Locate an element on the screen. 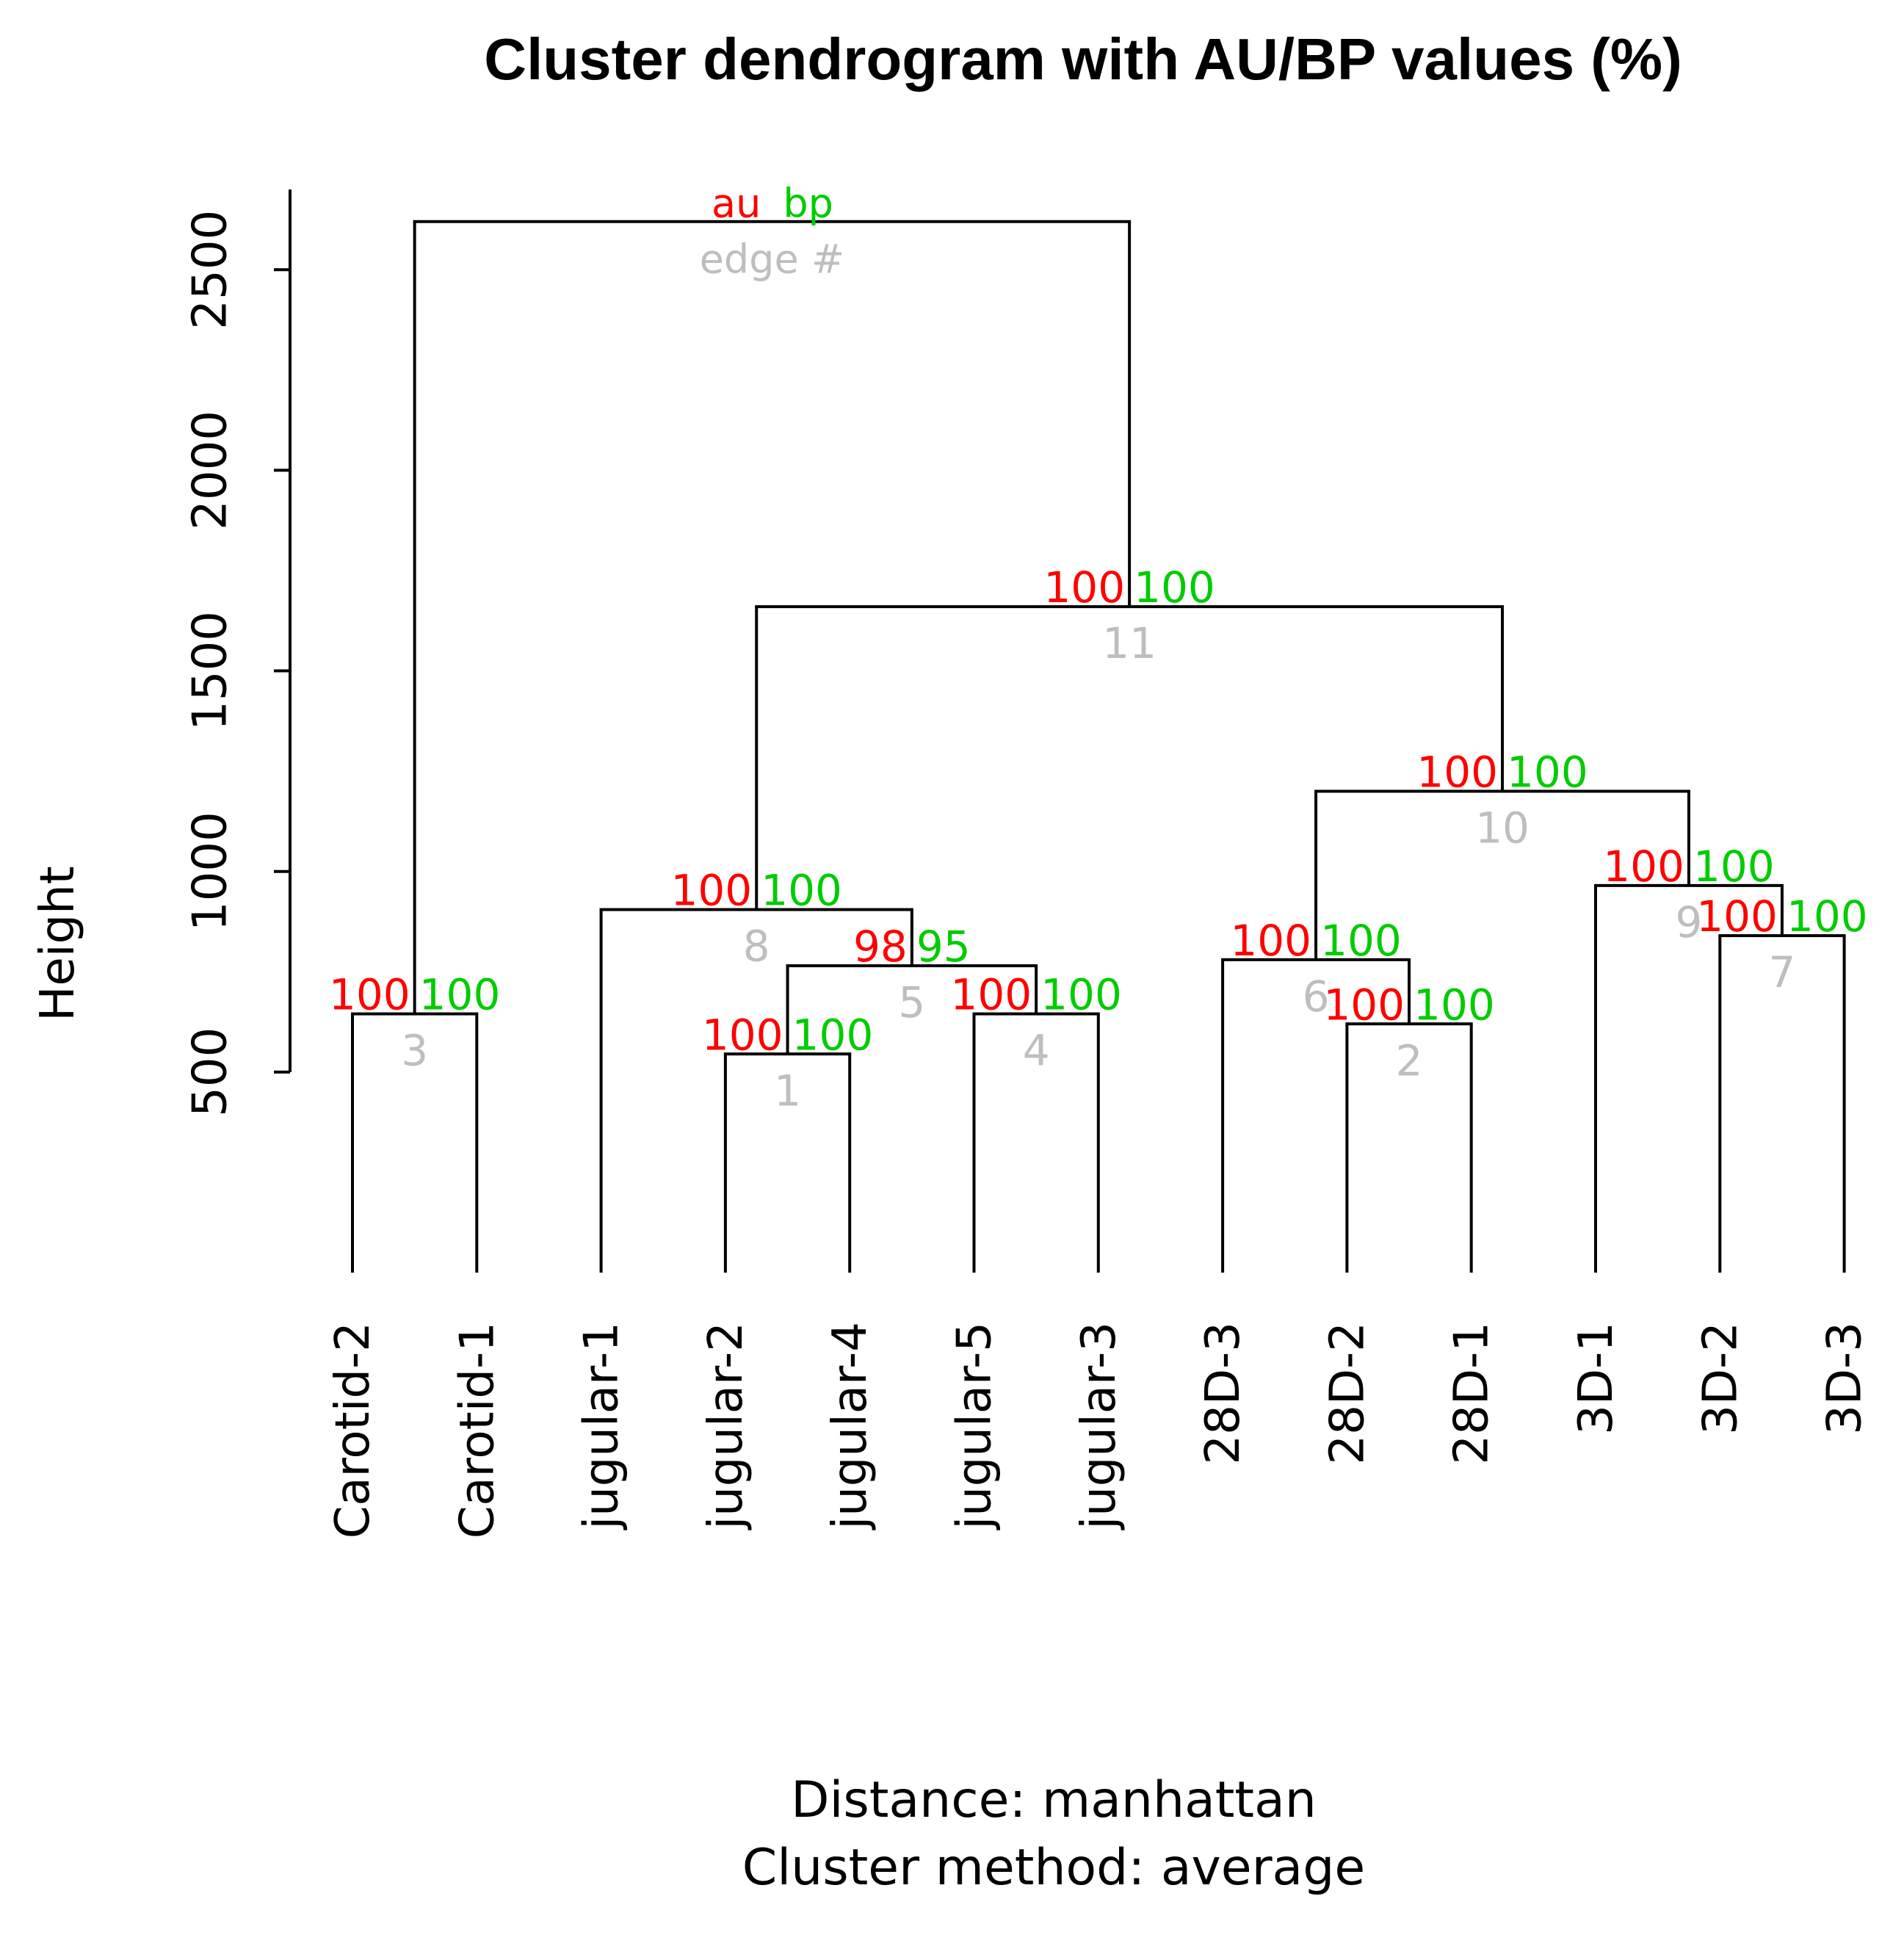 The height and width of the screenshot is (1935, 1904). leaf-label-Carotid-2: Carotid-2 is located at coordinates (353, 1430).